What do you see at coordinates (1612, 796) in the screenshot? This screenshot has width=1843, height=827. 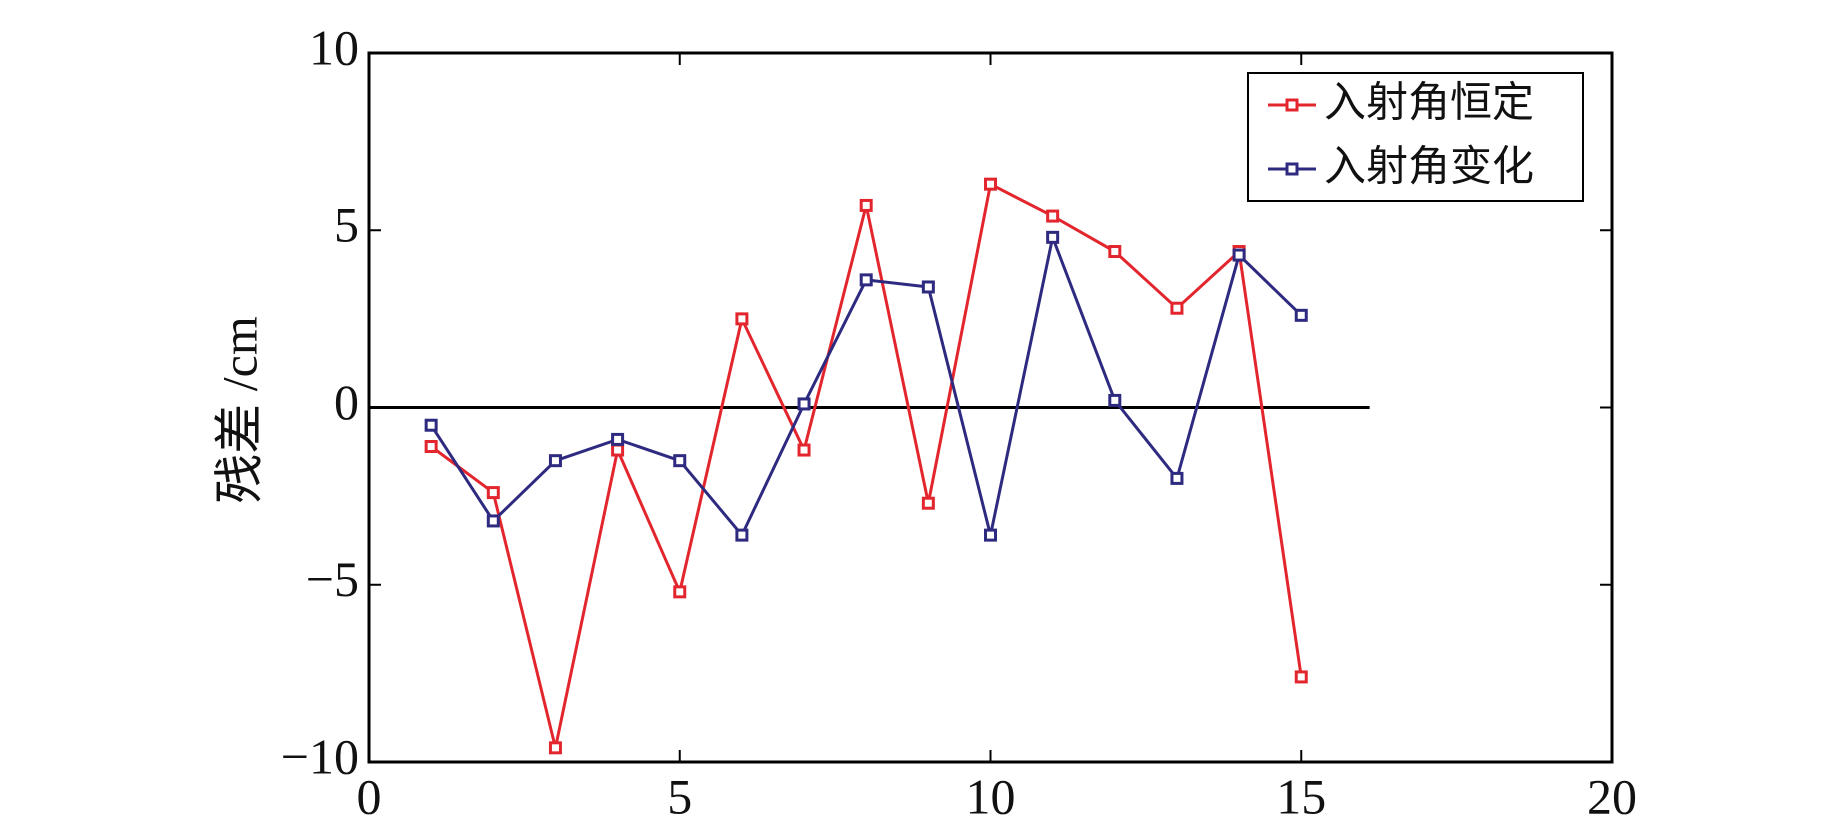 I see `x-tick-label: 20` at bounding box center [1612, 796].